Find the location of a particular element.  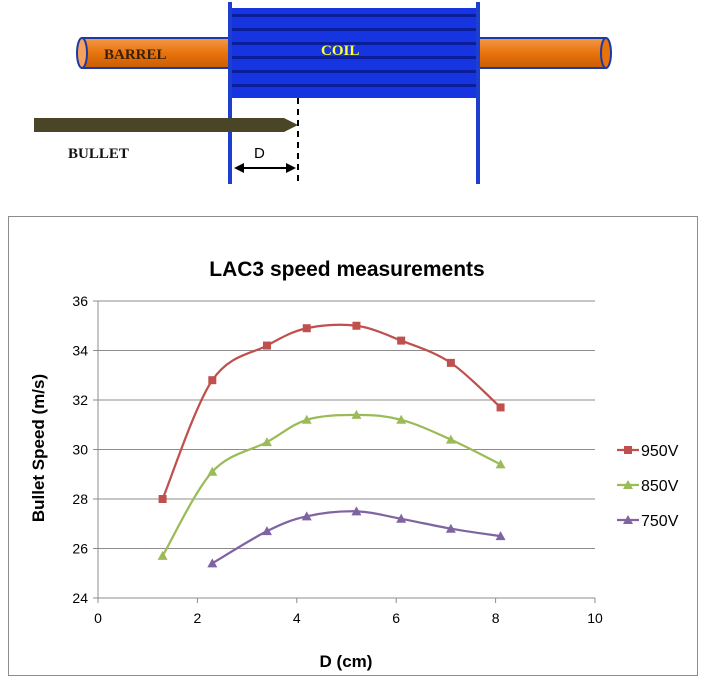

legend-label-850V: 850V is located at coordinates (660, 486).